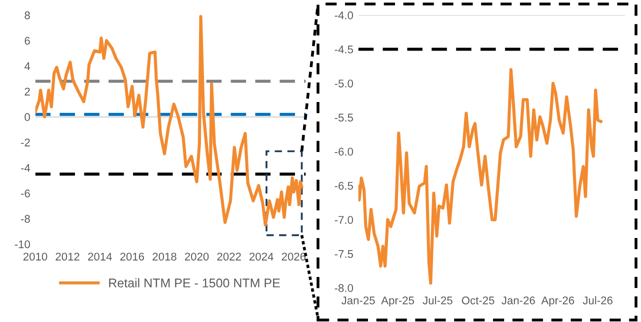  I want to click on x-tick-label: 2026, so click(294, 256).